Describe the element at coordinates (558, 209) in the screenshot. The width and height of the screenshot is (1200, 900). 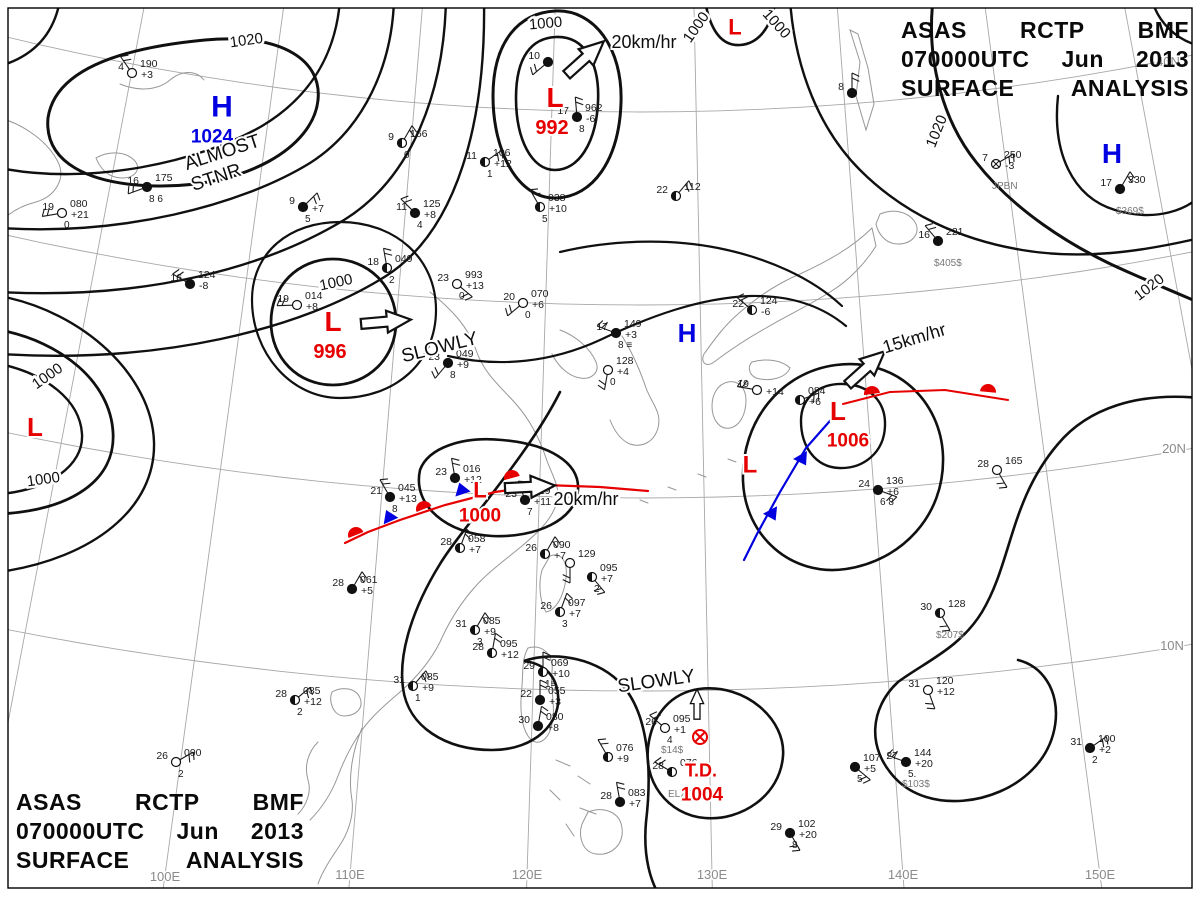
I see `station-tendency: +10` at that location.